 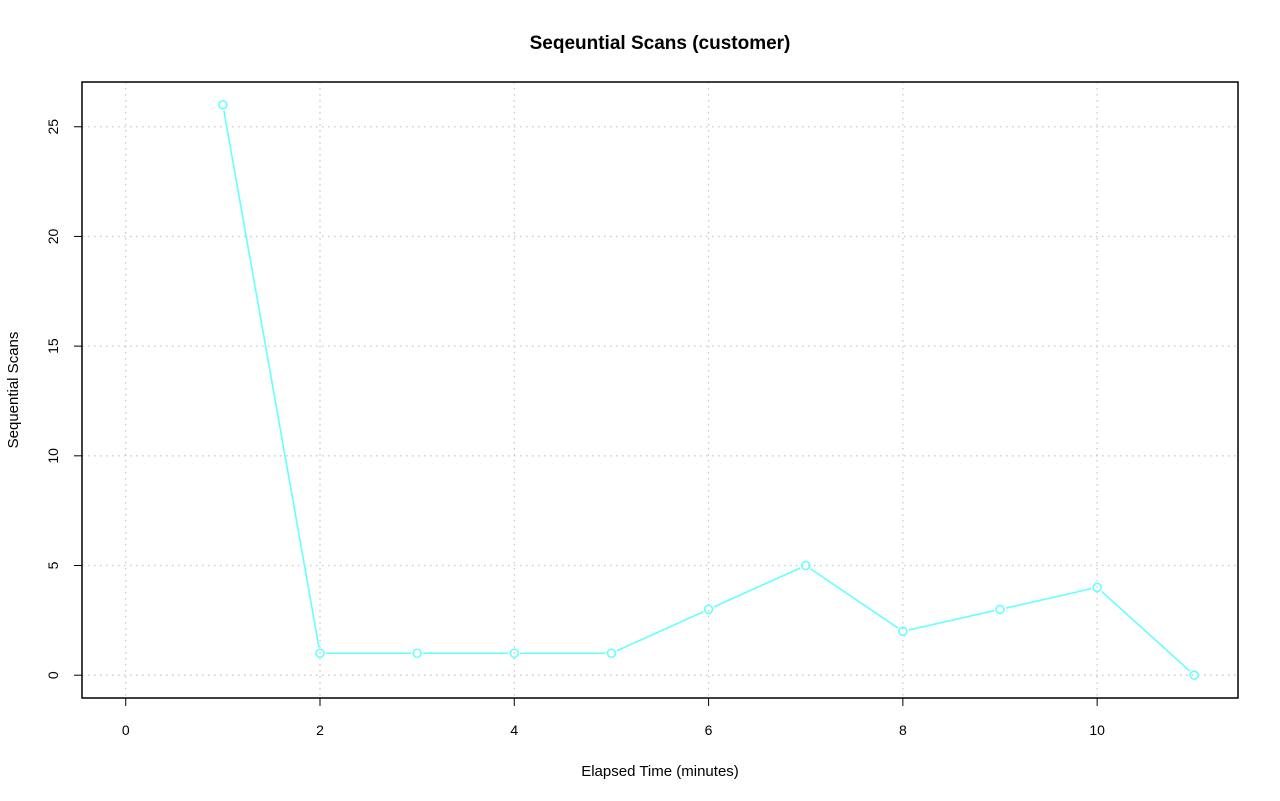 I want to click on y-tick-label-0: 0, so click(x=53, y=675).